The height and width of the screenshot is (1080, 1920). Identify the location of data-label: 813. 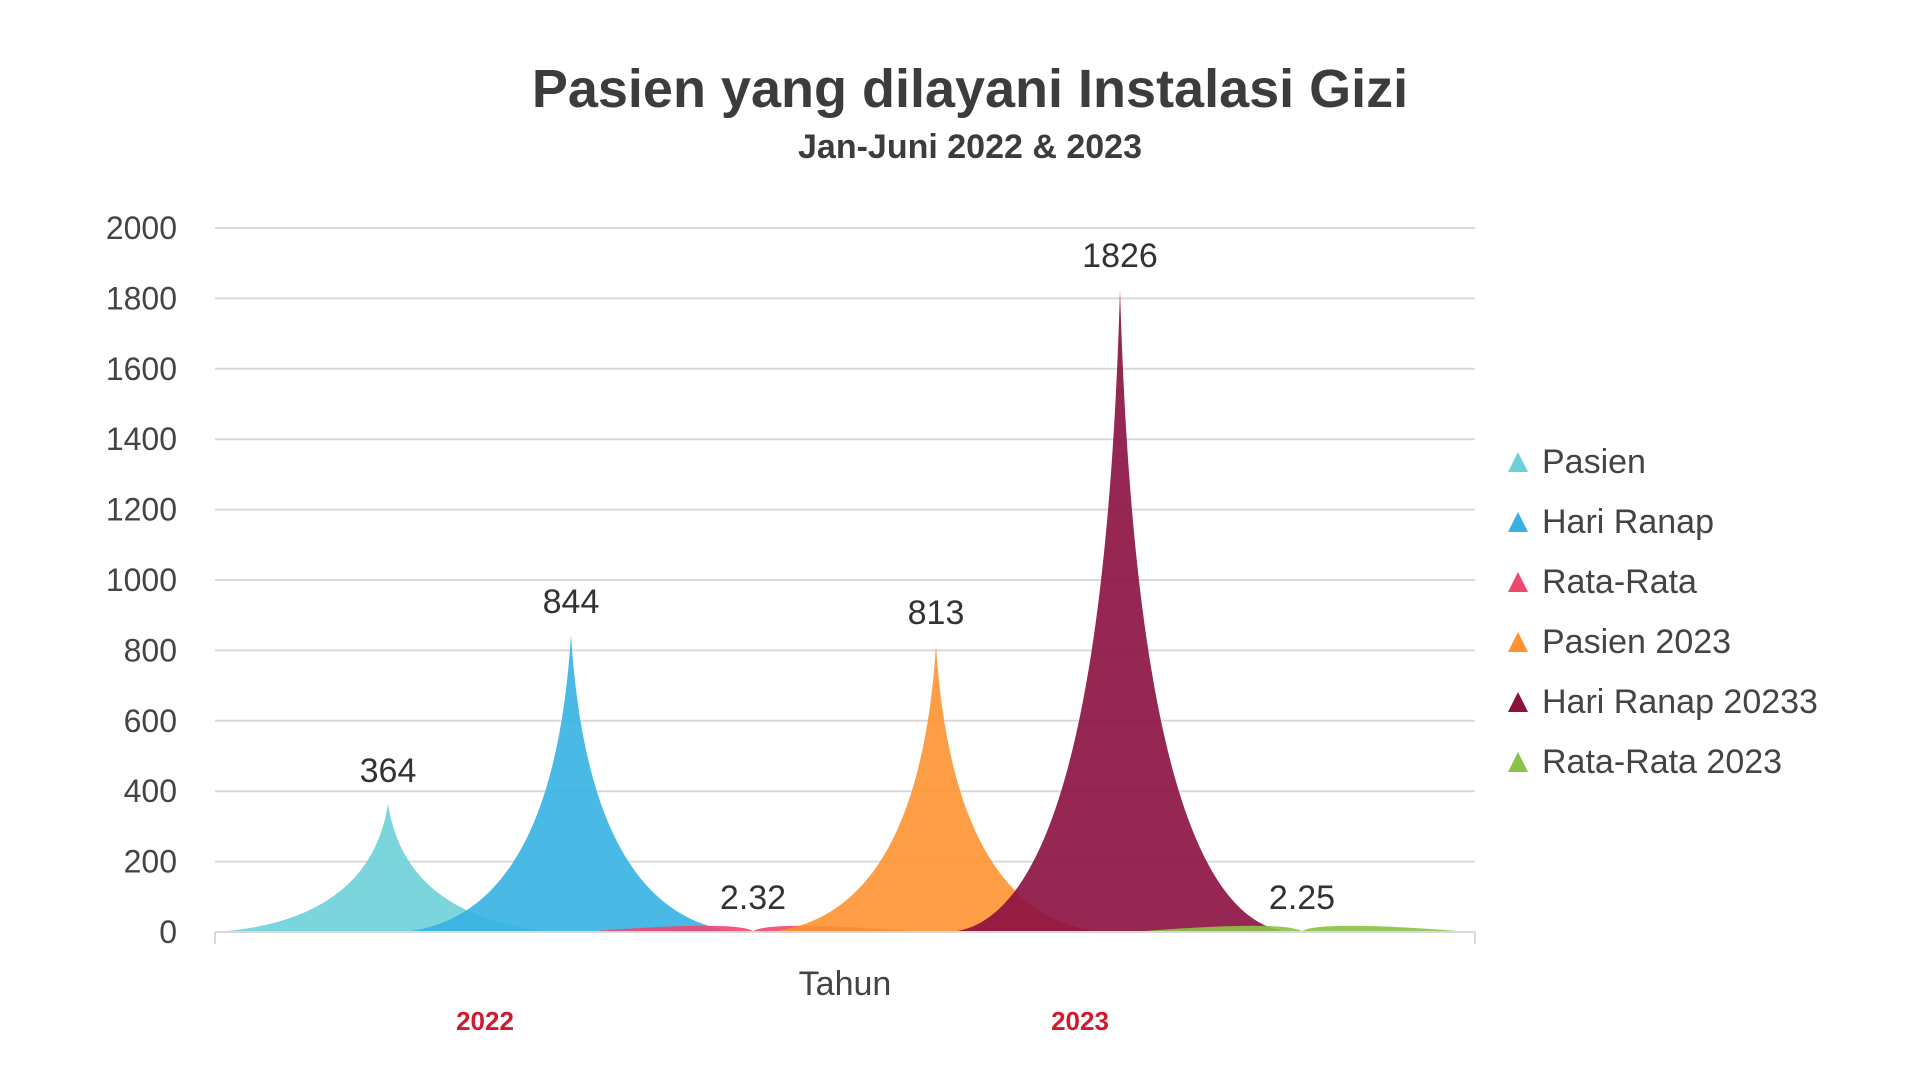
(936, 613).